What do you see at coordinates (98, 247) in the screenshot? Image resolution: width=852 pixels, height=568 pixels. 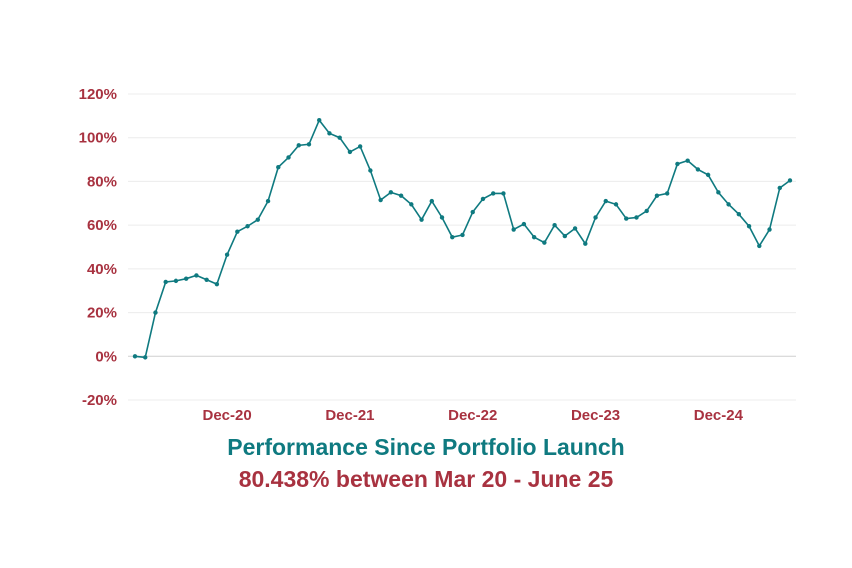 I see `y-axis-ticks: -20% 0% 20% 40% 60% 80% 100% 120%` at bounding box center [98, 247].